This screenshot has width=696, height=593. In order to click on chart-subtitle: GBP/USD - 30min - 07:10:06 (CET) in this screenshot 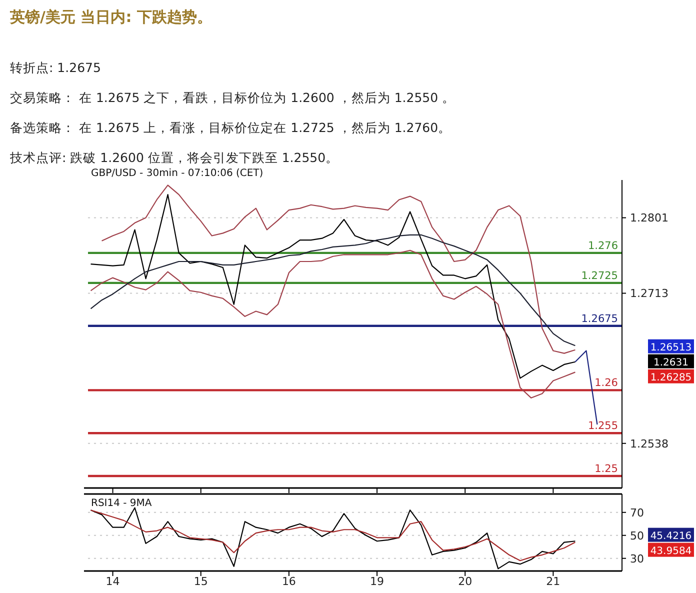, I will do `click(177, 173)`.